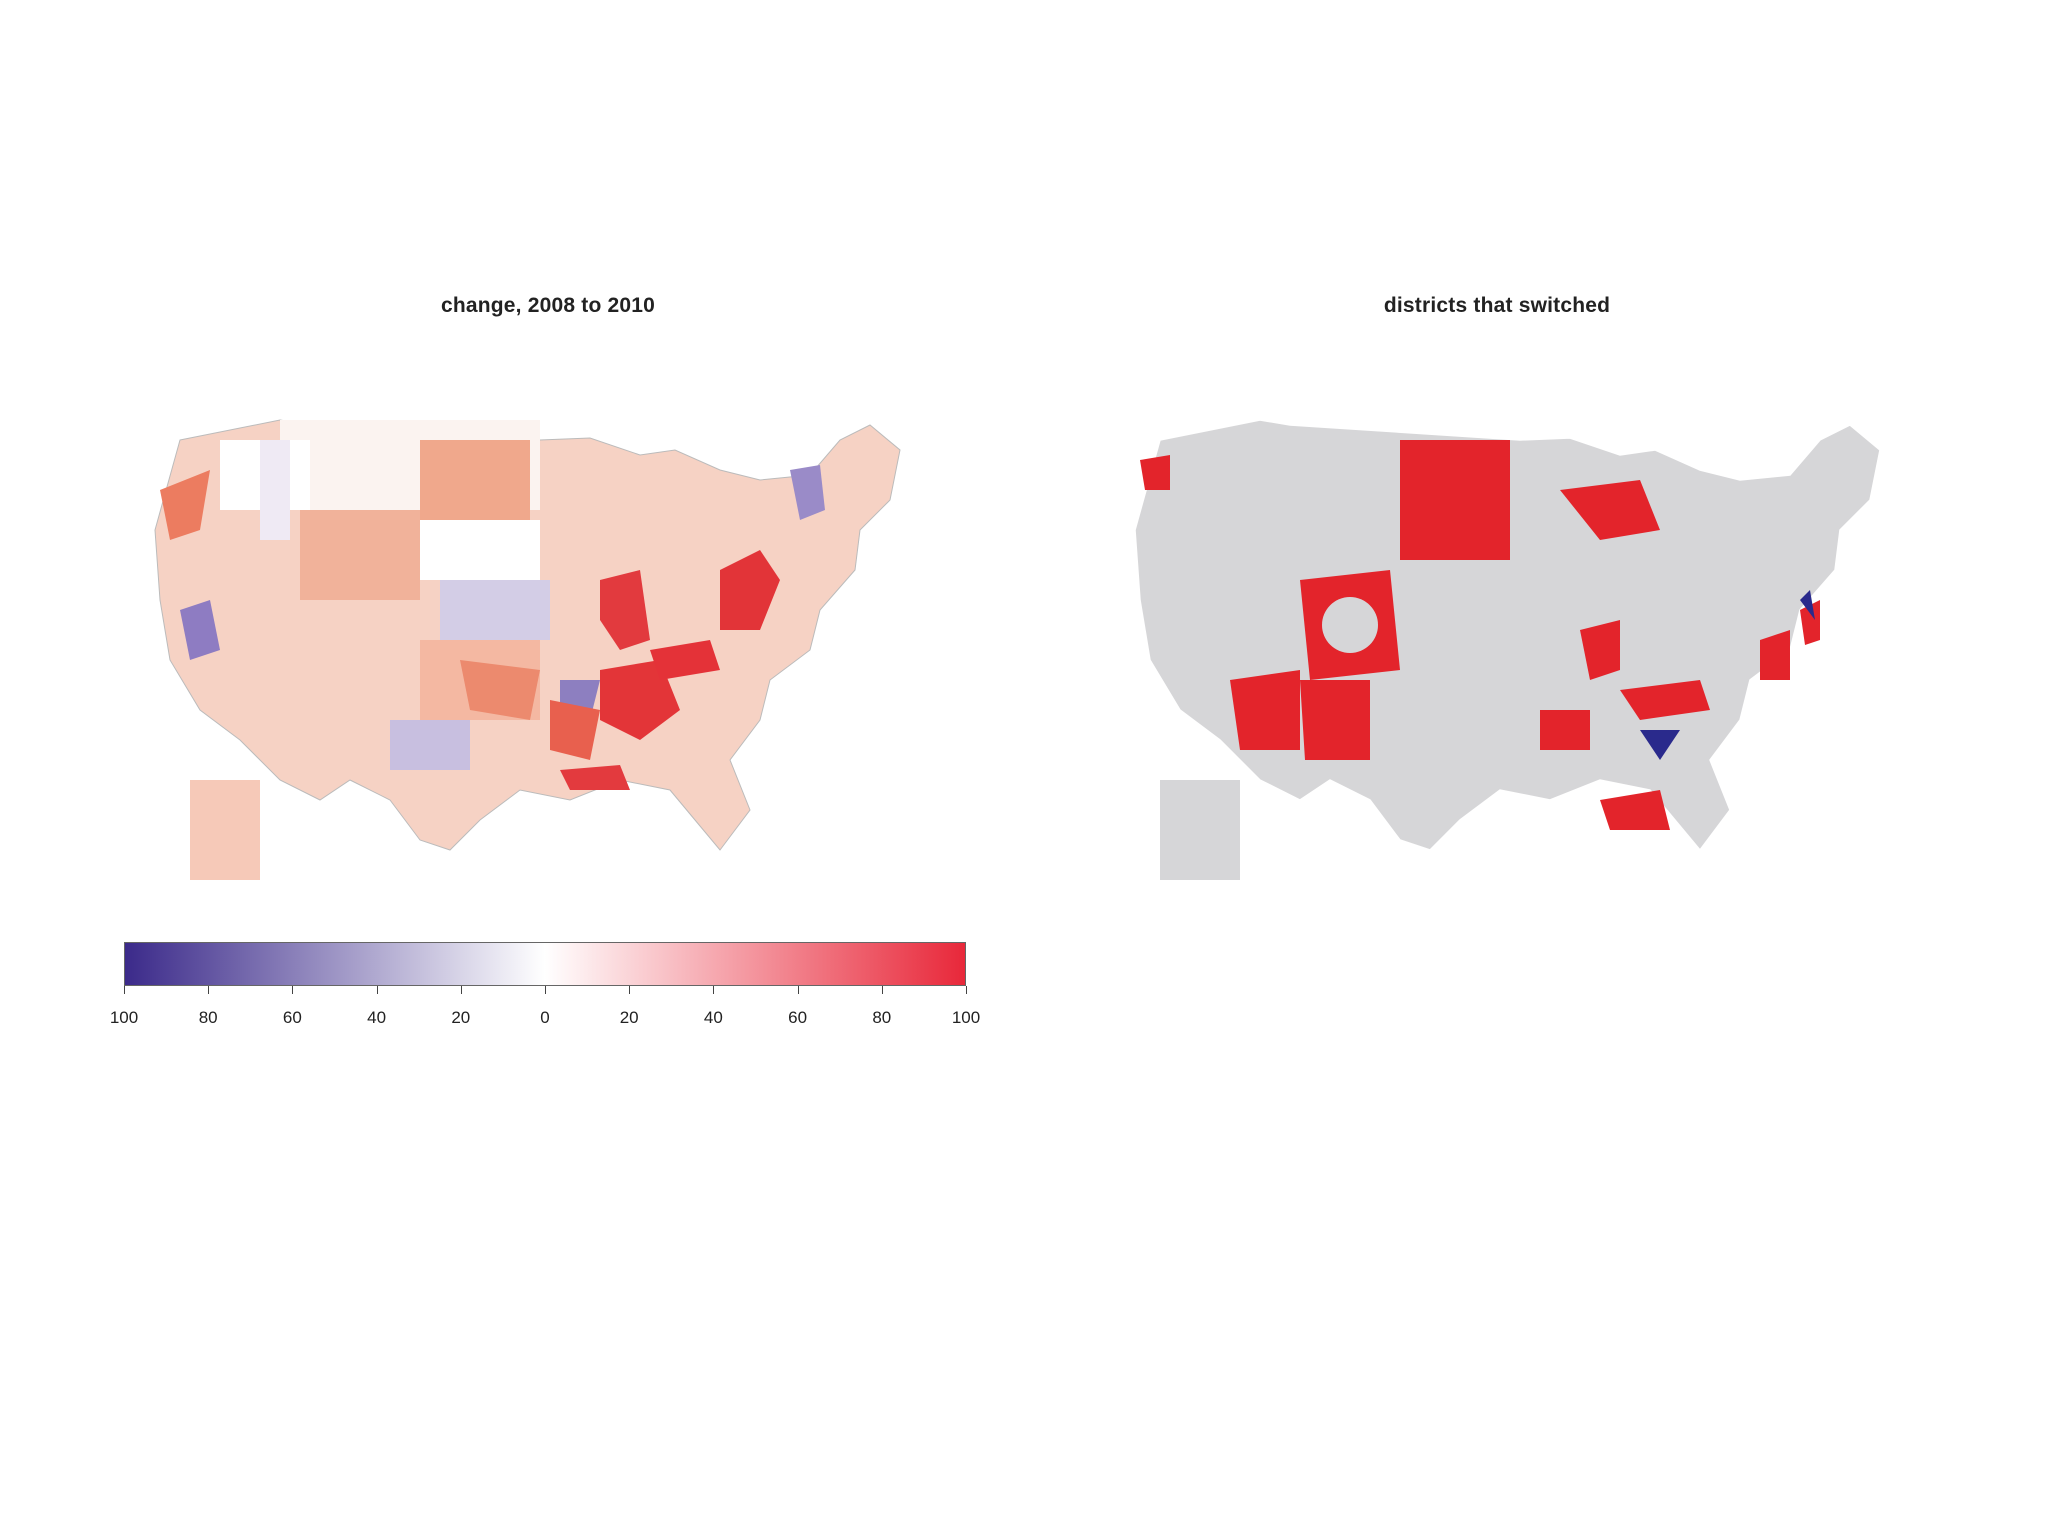  I want to click on switched-map, so click(1507, 649).